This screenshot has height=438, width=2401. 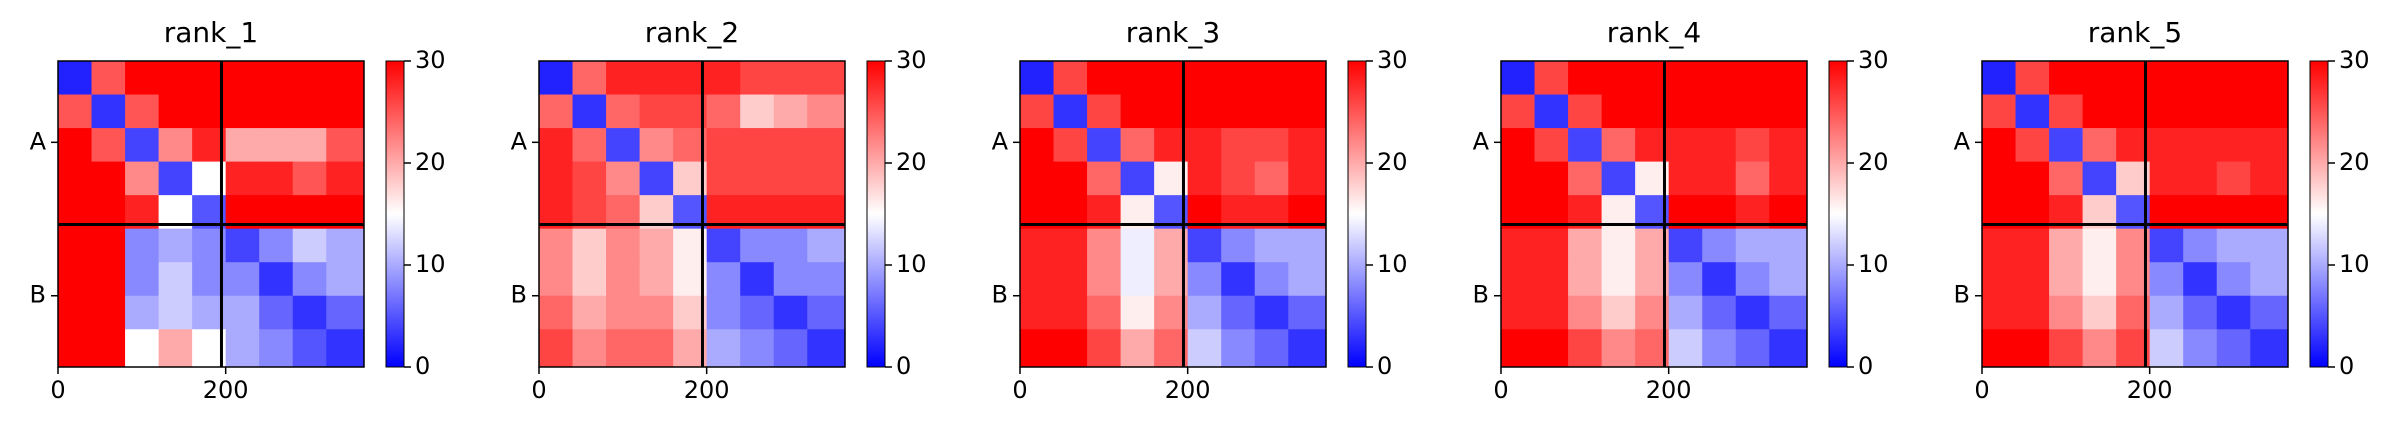 What do you see at coordinates (1654, 32) in the screenshot?
I see `panel-title: rank_4` at bounding box center [1654, 32].